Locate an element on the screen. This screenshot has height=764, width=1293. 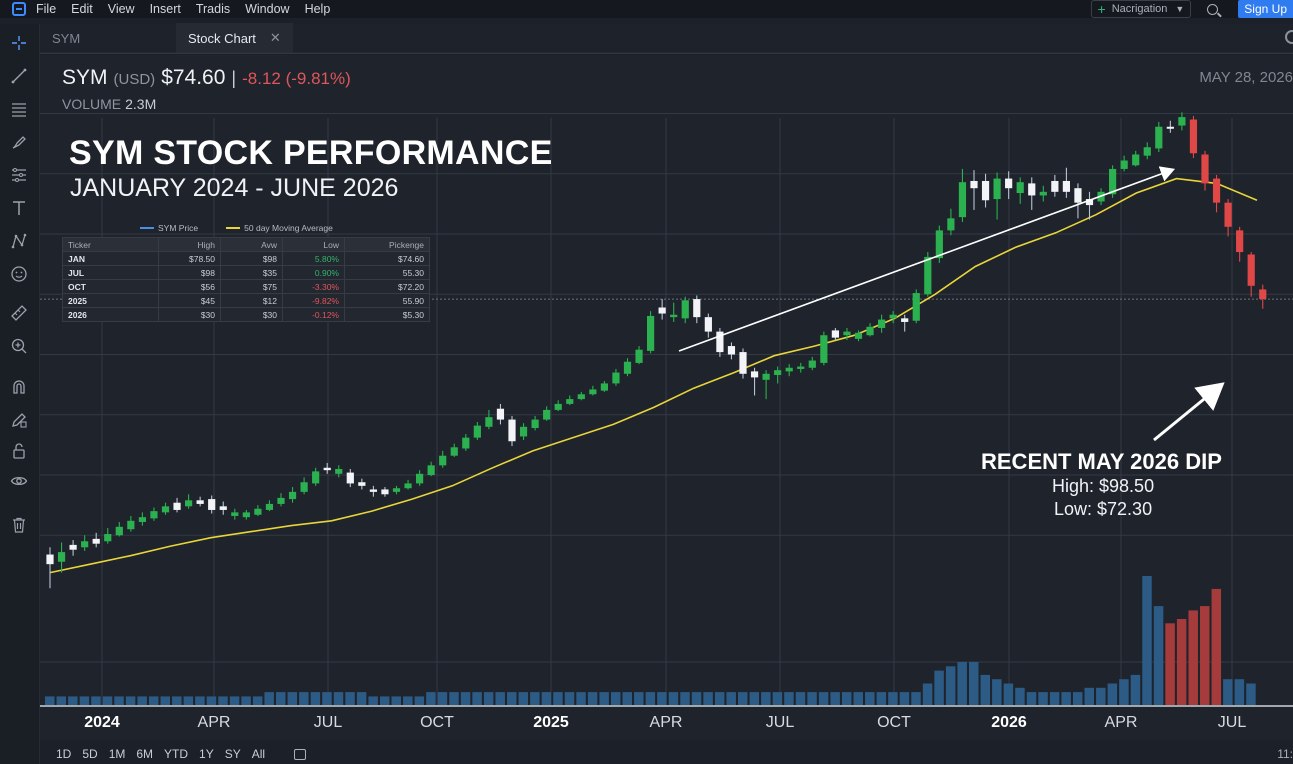
tab-stock-chart: Stock Chart ✕ is located at coordinates (234, 38).